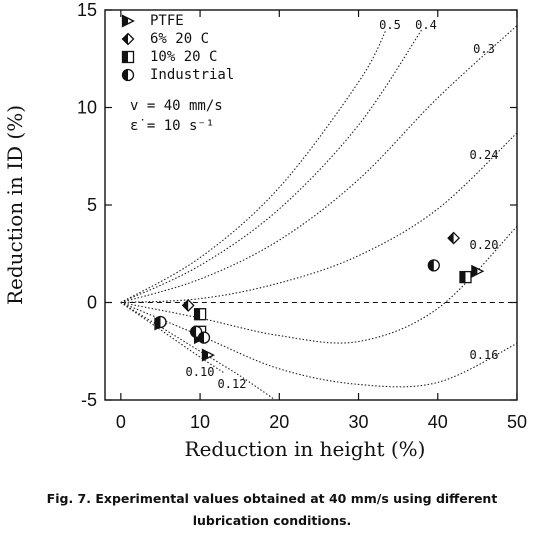 Image resolution: width=544 pixels, height=541 pixels. Describe the element at coordinates (484, 155) in the screenshot. I see `friction-curve-label-0-24: 0.24` at that location.